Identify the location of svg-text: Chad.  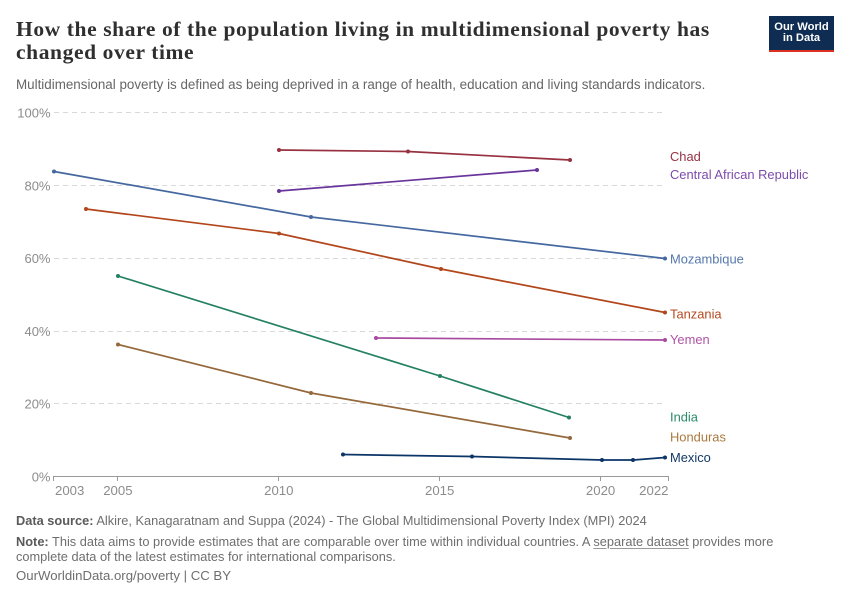
(685, 156).